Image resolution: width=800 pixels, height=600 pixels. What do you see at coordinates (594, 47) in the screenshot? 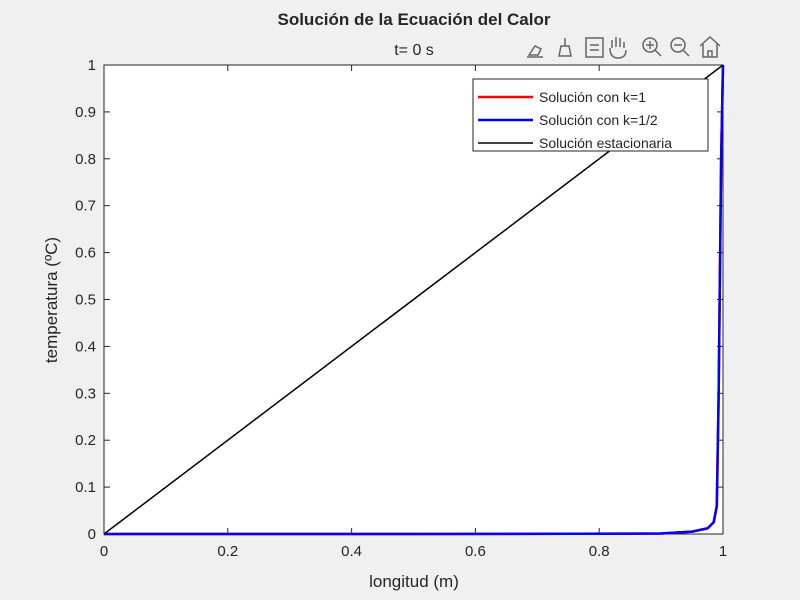
I see `legend-icon` at bounding box center [594, 47].